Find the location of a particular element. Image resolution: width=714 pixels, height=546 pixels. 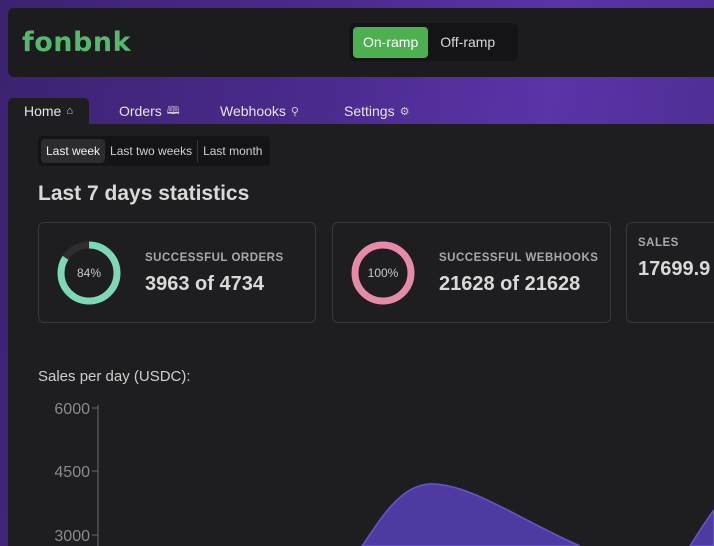

orders-percent-label: 84% is located at coordinates (89, 273).